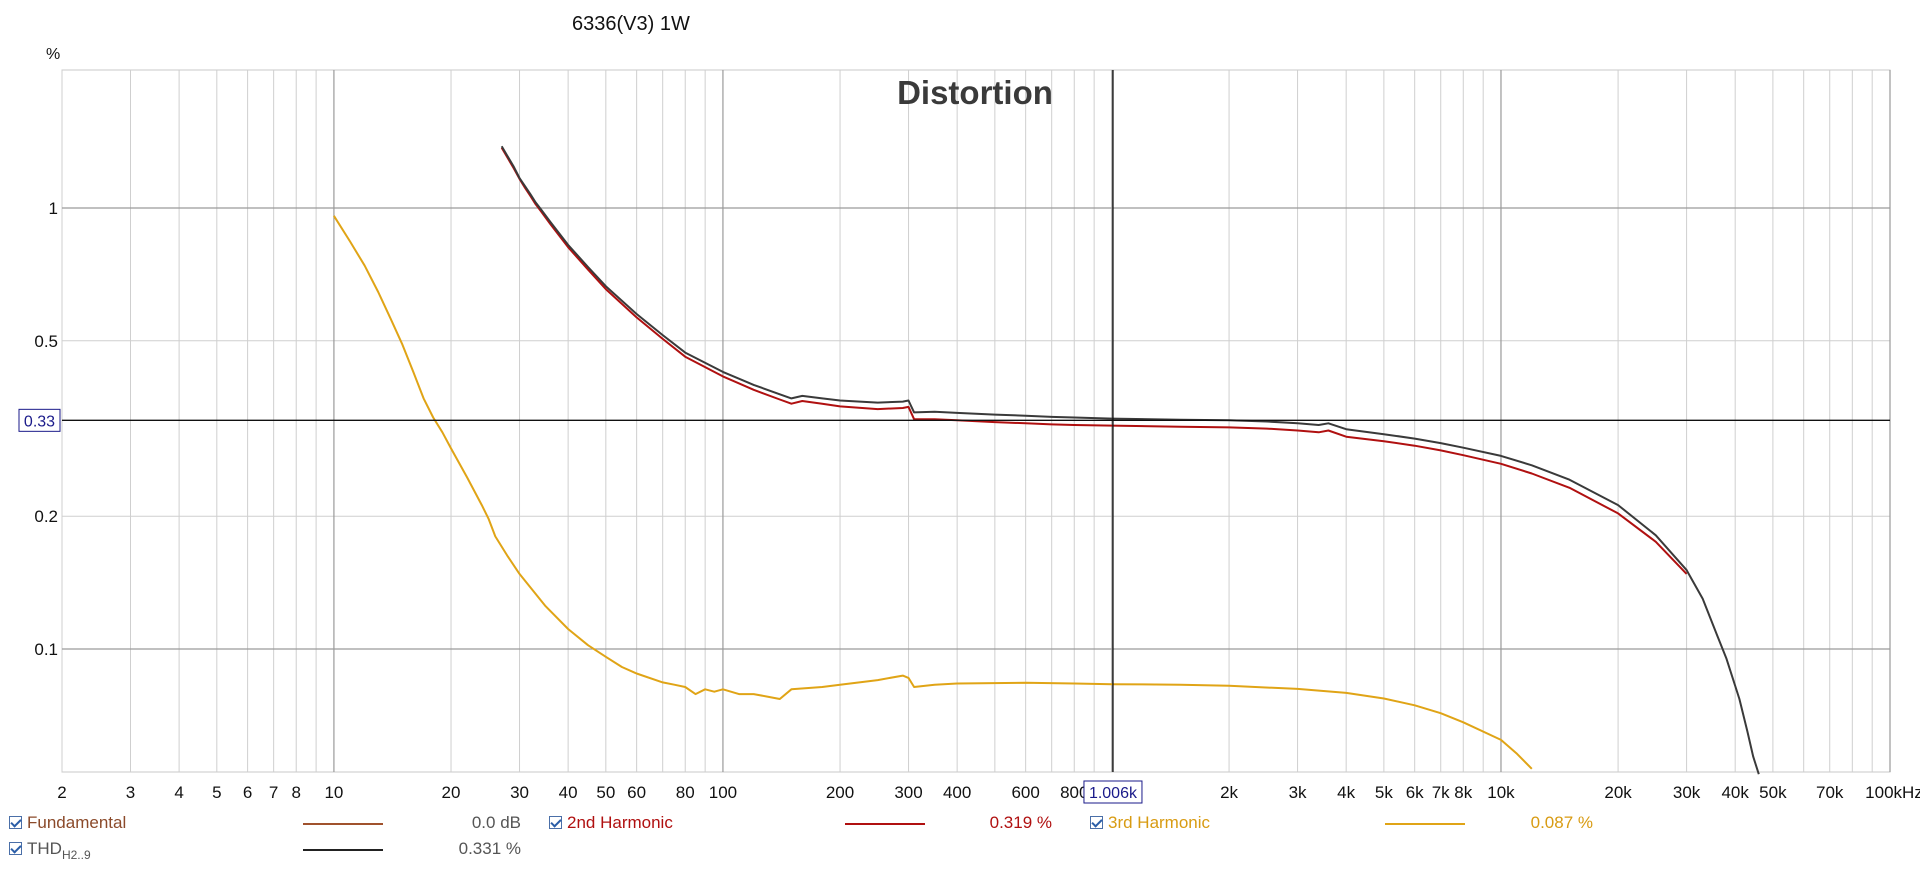 The width and height of the screenshot is (1920, 872). What do you see at coordinates (295, 792) in the screenshot?
I see `x-tick-label: 8` at bounding box center [295, 792].